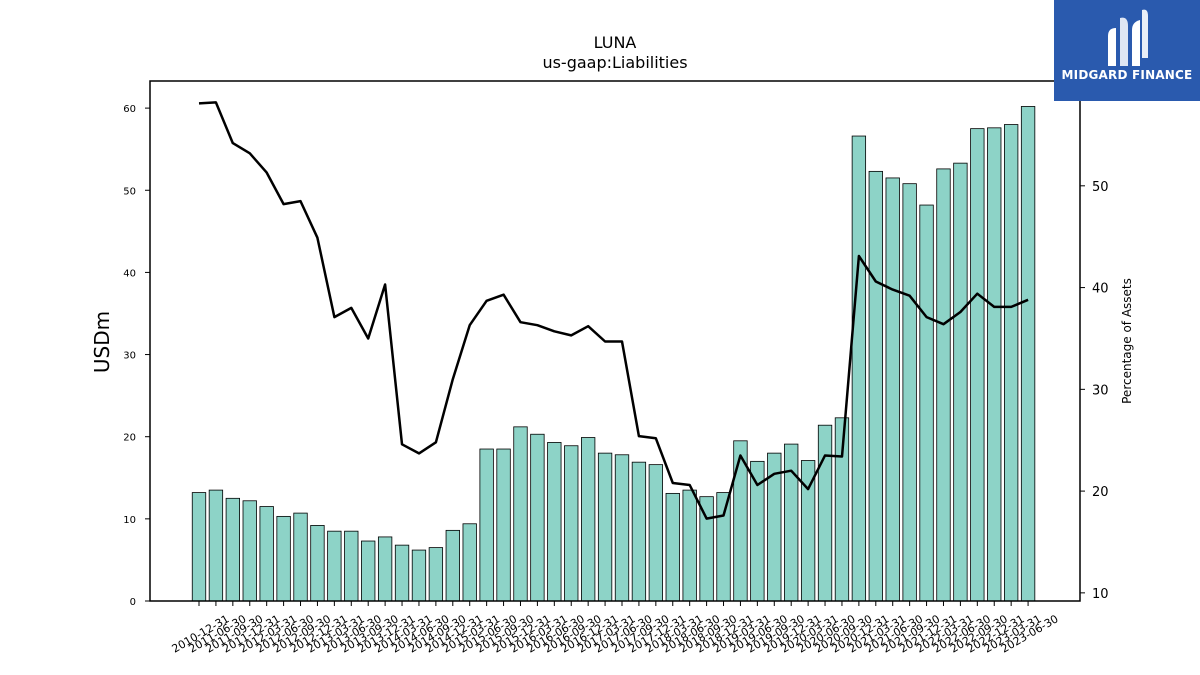 Image resolution: width=1200 pixels, height=675 pixels. Describe the element at coordinates (129, 438) in the screenshot. I see `y-tick-label: 20` at that location.